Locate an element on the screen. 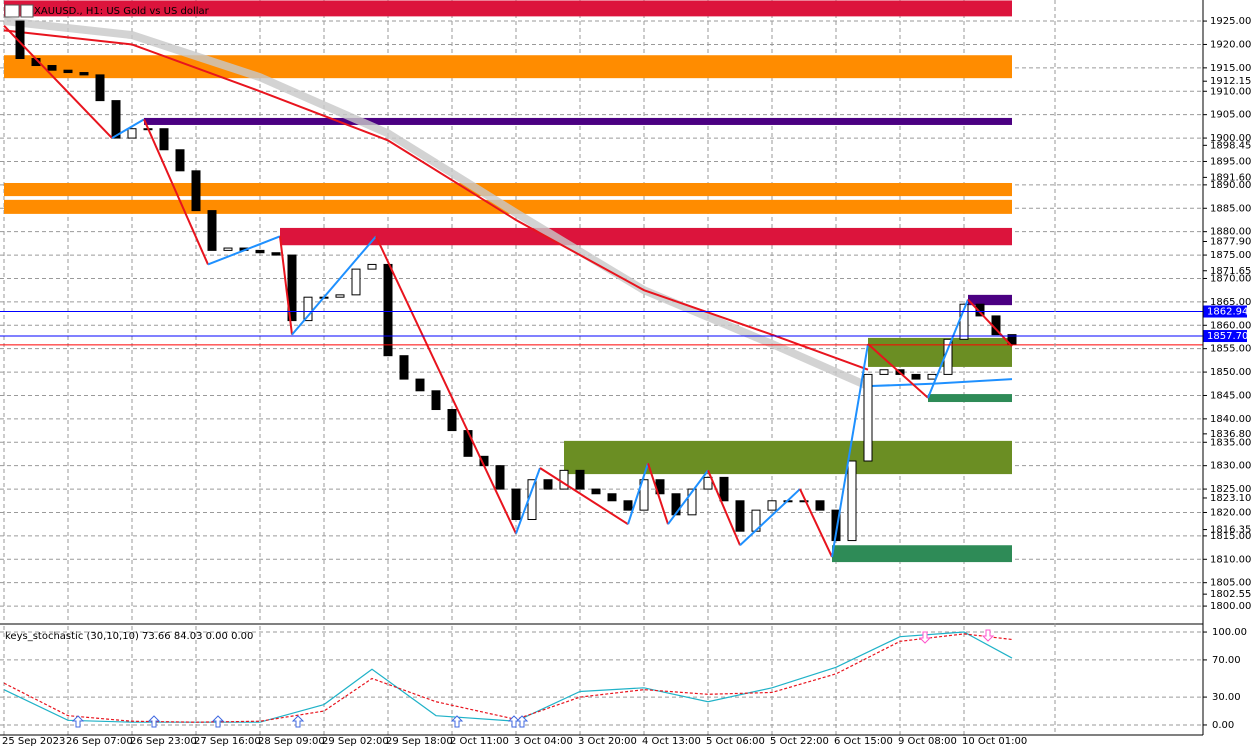  x-tick-label: 4 Oct 13:00 is located at coordinates (671, 741).